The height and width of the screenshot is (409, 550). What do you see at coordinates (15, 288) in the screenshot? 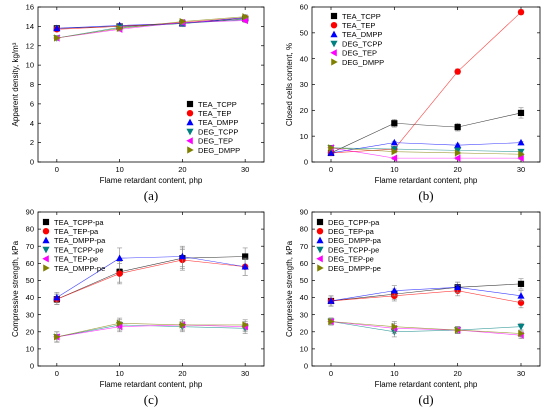
I see `y-axis-label: Compressive strength, kPa` at bounding box center [15, 288].